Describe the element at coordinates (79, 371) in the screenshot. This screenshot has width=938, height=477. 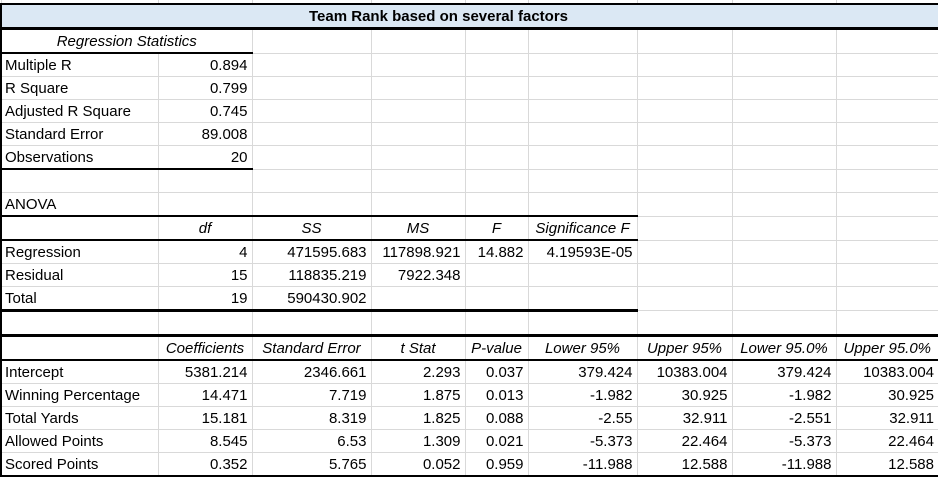
I see `coef-row-label: Intercept` at that location.